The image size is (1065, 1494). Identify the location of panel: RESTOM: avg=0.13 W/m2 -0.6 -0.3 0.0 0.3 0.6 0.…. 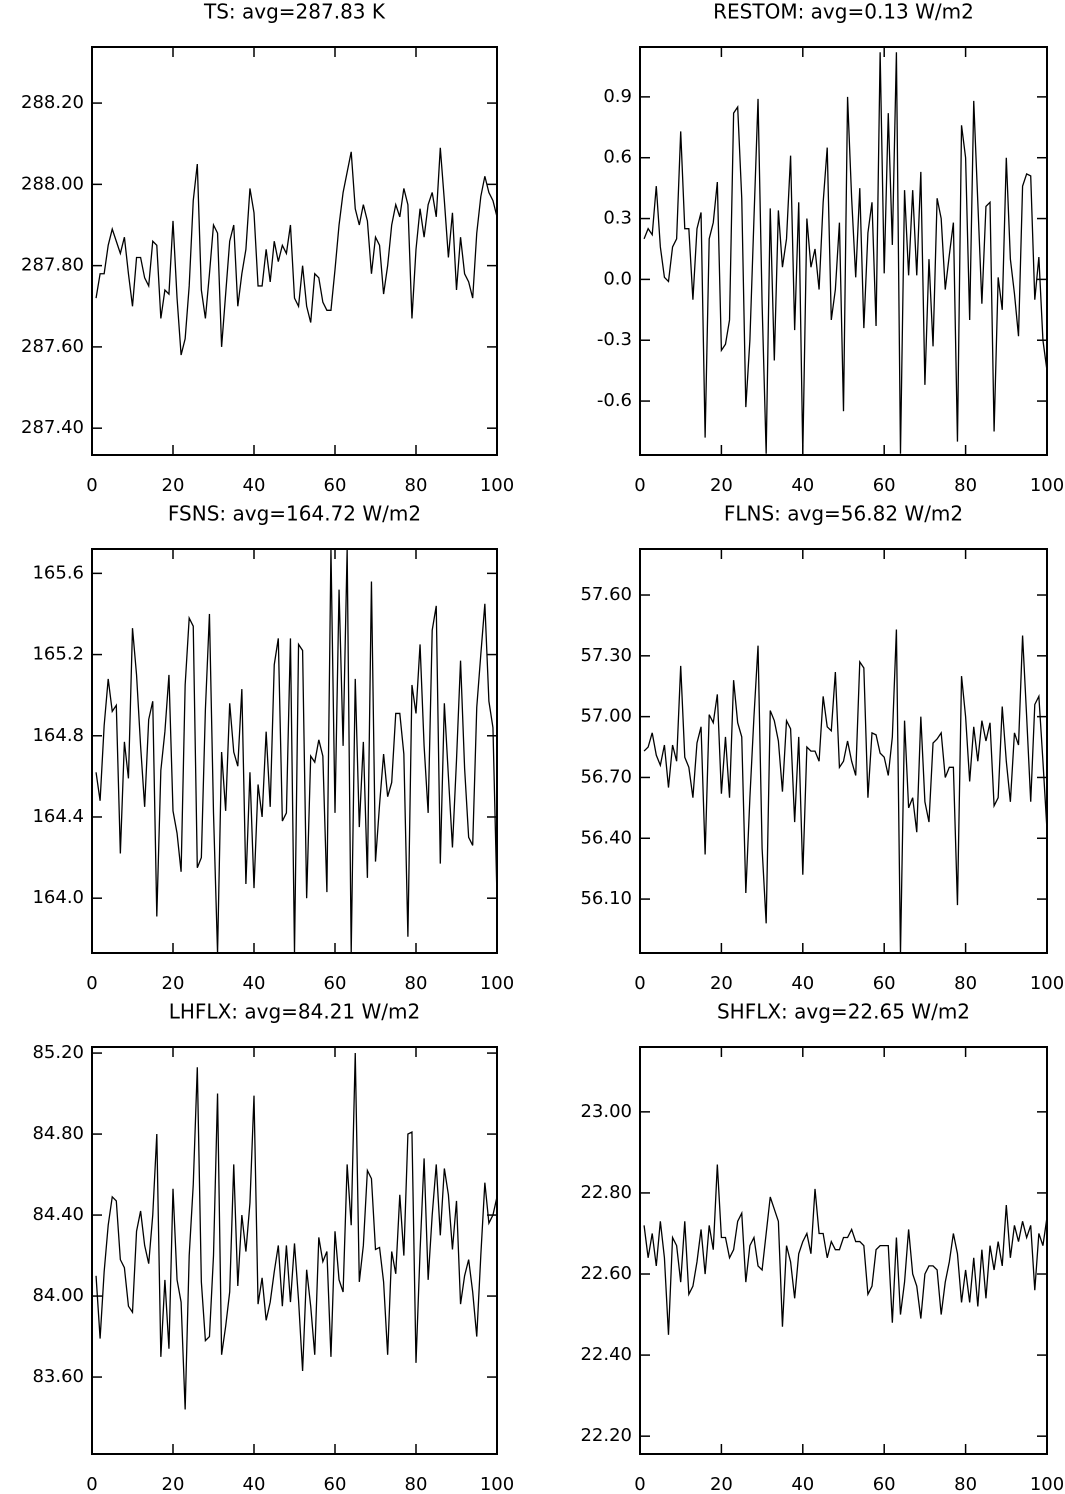
(830, 248).